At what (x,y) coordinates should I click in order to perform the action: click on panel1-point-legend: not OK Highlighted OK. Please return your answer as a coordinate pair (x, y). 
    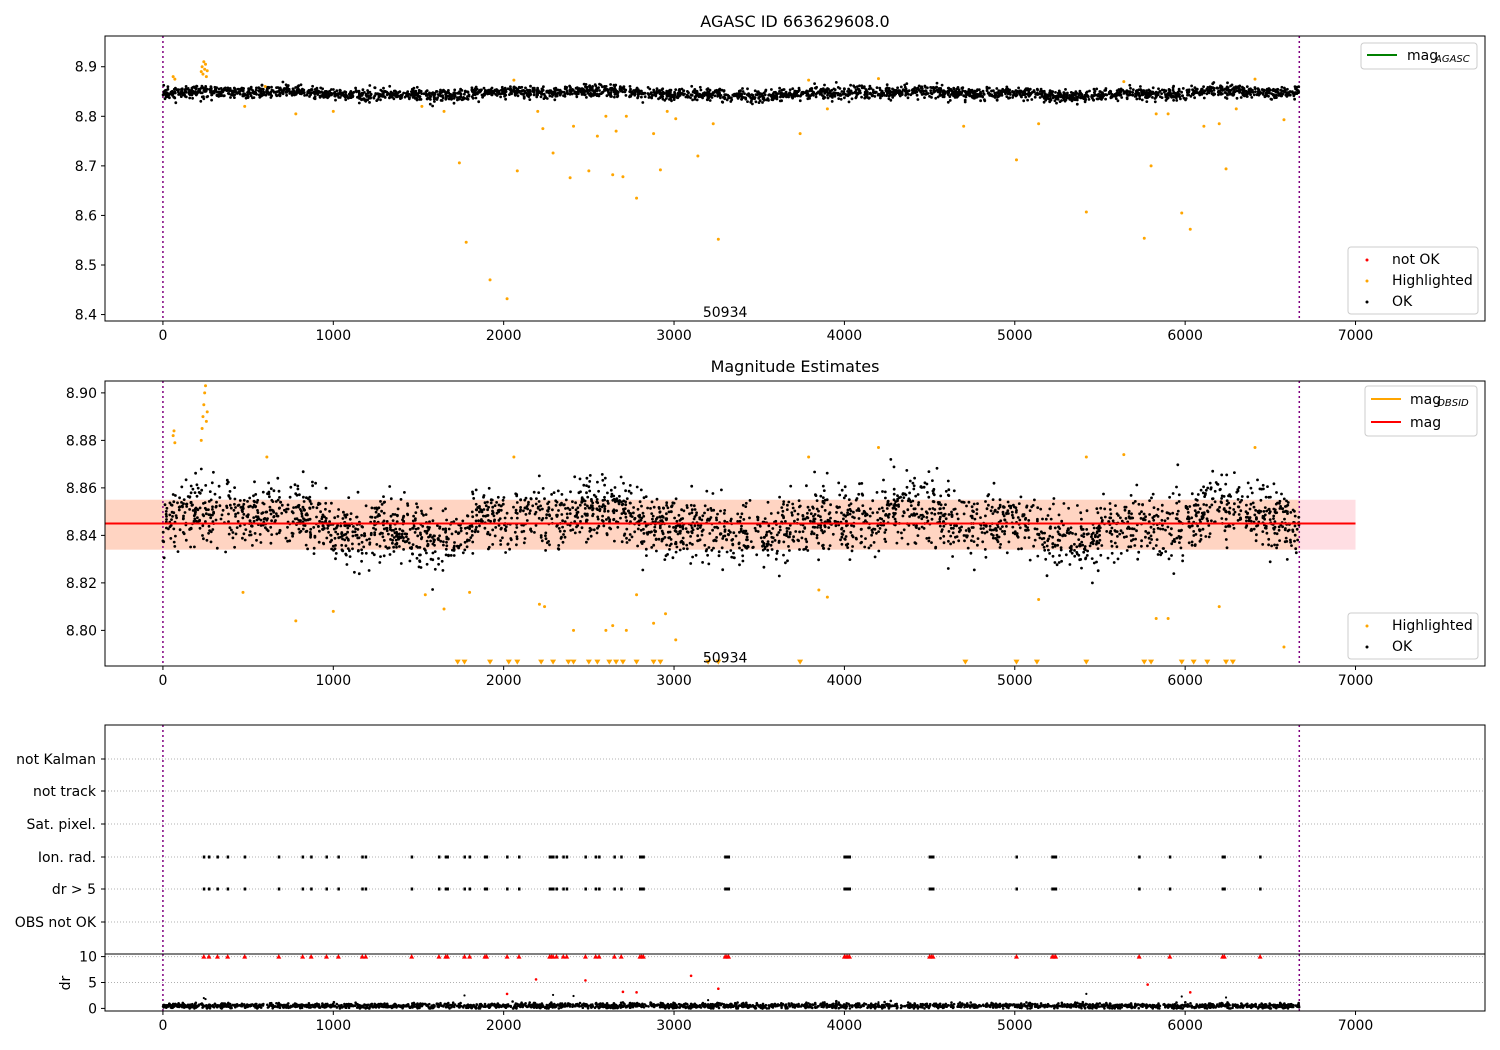
    Looking at the image, I should click on (1413, 280).